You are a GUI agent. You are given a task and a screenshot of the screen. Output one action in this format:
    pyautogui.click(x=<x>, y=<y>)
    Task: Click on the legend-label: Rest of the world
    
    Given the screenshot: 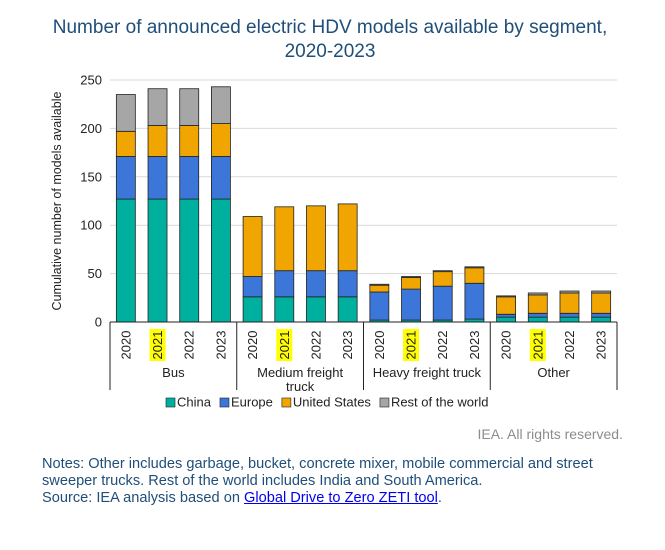 What is the action you would take?
    pyautogui.click(x=440, y=402)
    